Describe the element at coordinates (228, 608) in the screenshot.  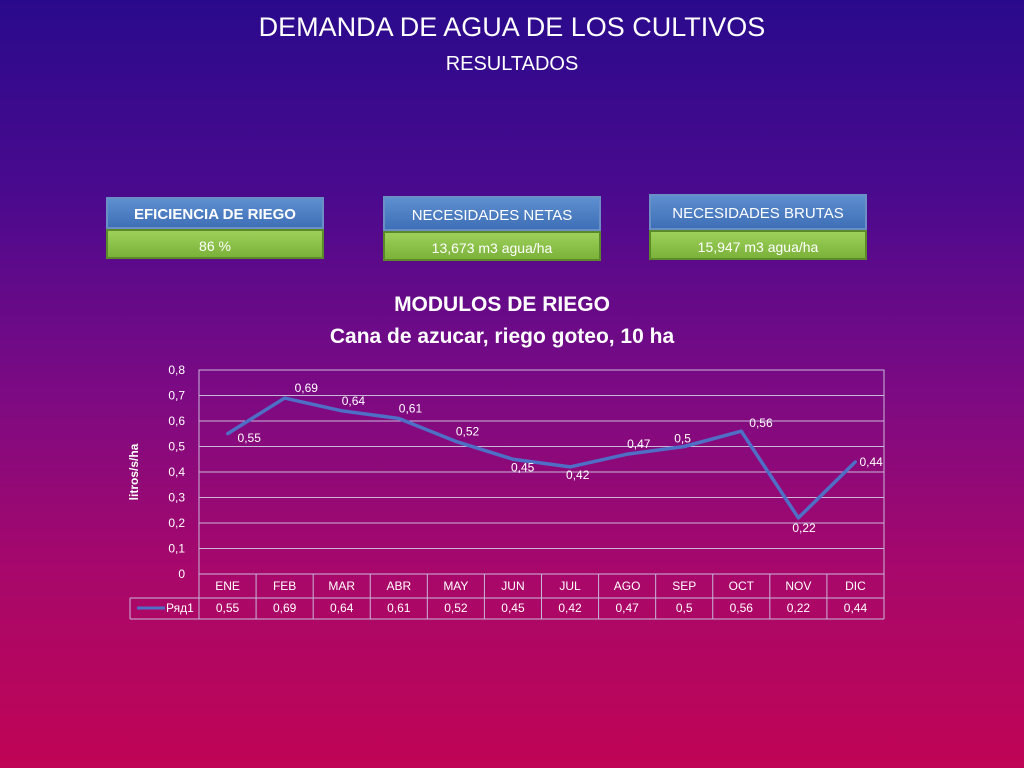
I see `table-cell: 0,55` at that location.